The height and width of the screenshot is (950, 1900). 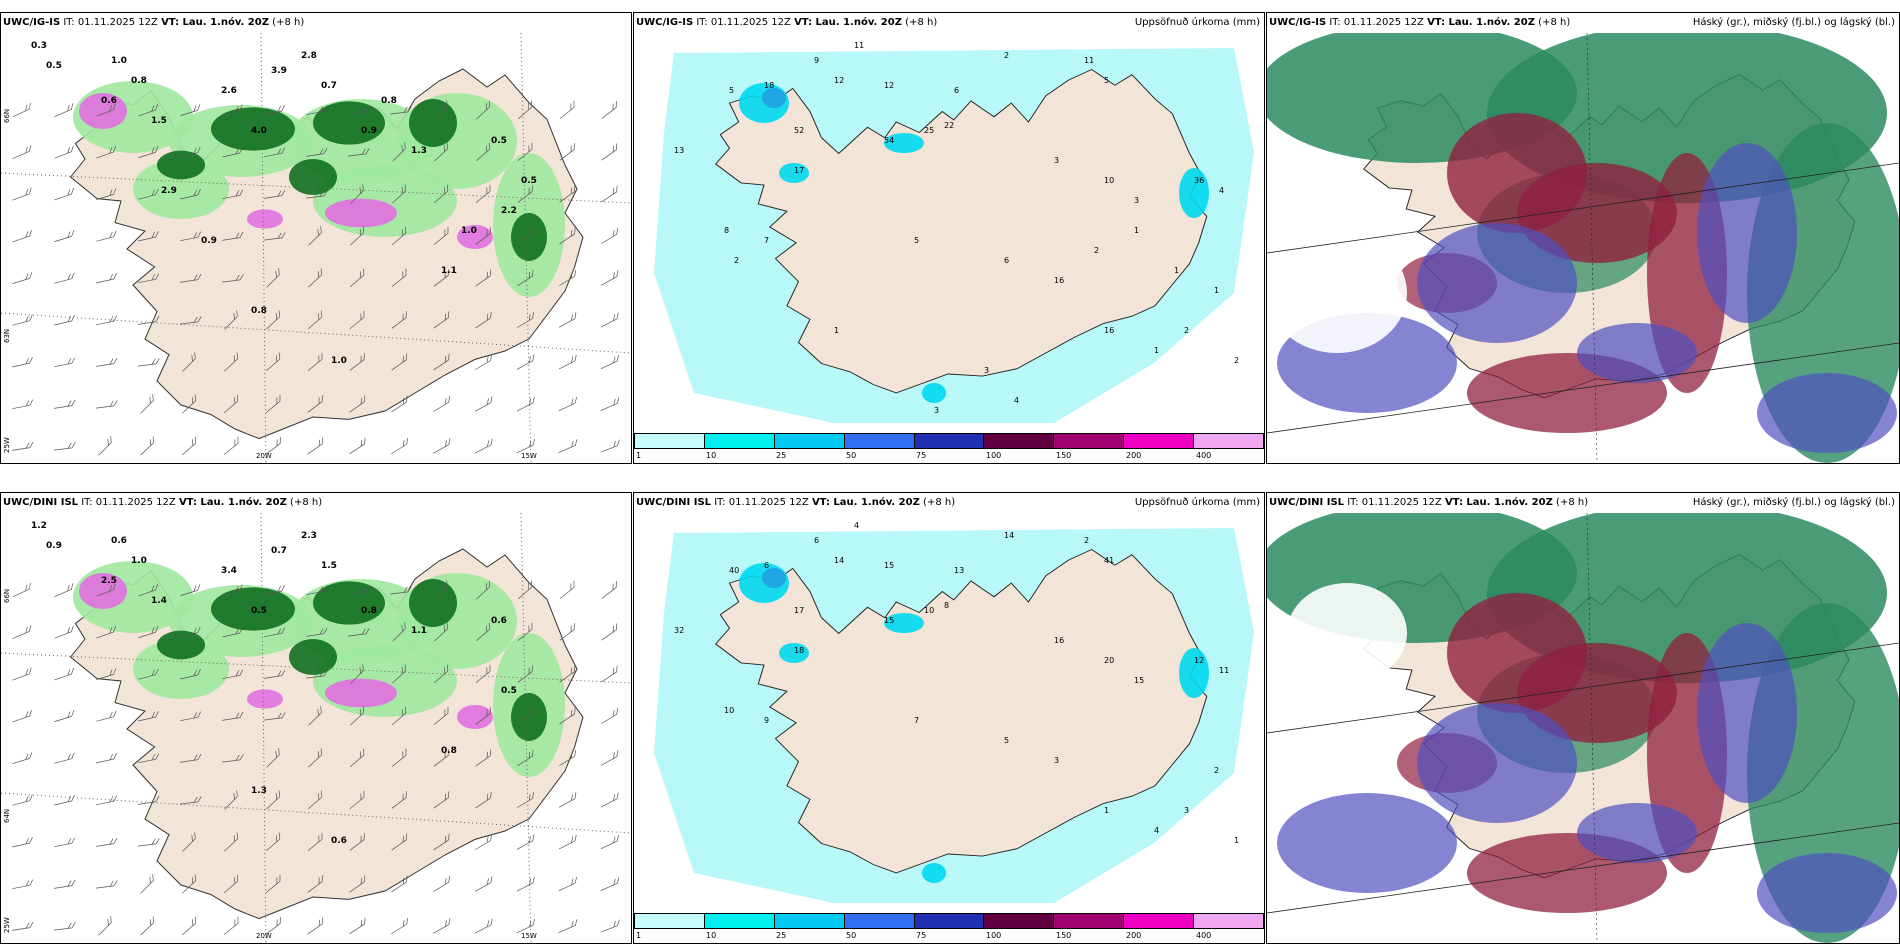 What do you see at coordinates (1109, 330) in the screenshot?
I see `value-label: 16` at bounding box center [1109, 330].